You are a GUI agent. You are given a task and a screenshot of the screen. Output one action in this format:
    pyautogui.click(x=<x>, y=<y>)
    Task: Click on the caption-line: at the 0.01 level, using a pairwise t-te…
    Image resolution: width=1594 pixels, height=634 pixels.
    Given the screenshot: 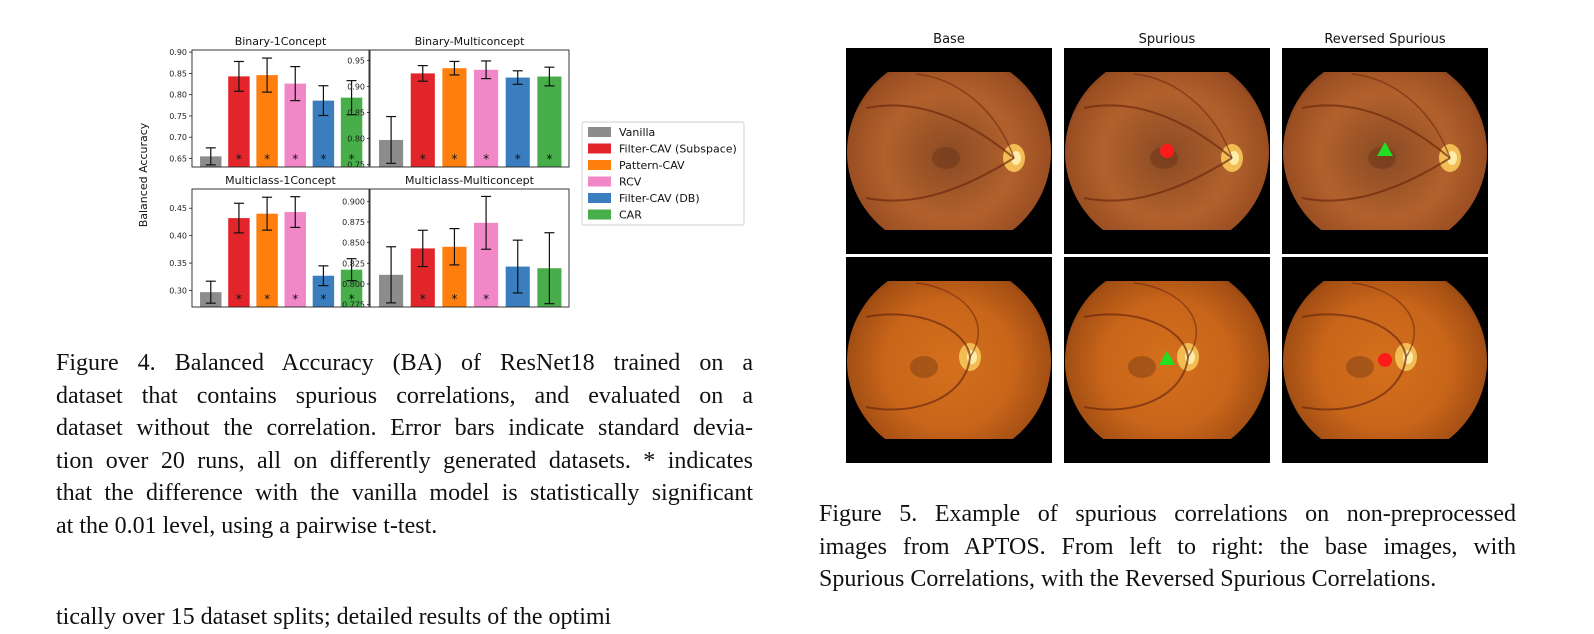 What is the action you would take?
    pyautogui.click(x=247, y=525)
    